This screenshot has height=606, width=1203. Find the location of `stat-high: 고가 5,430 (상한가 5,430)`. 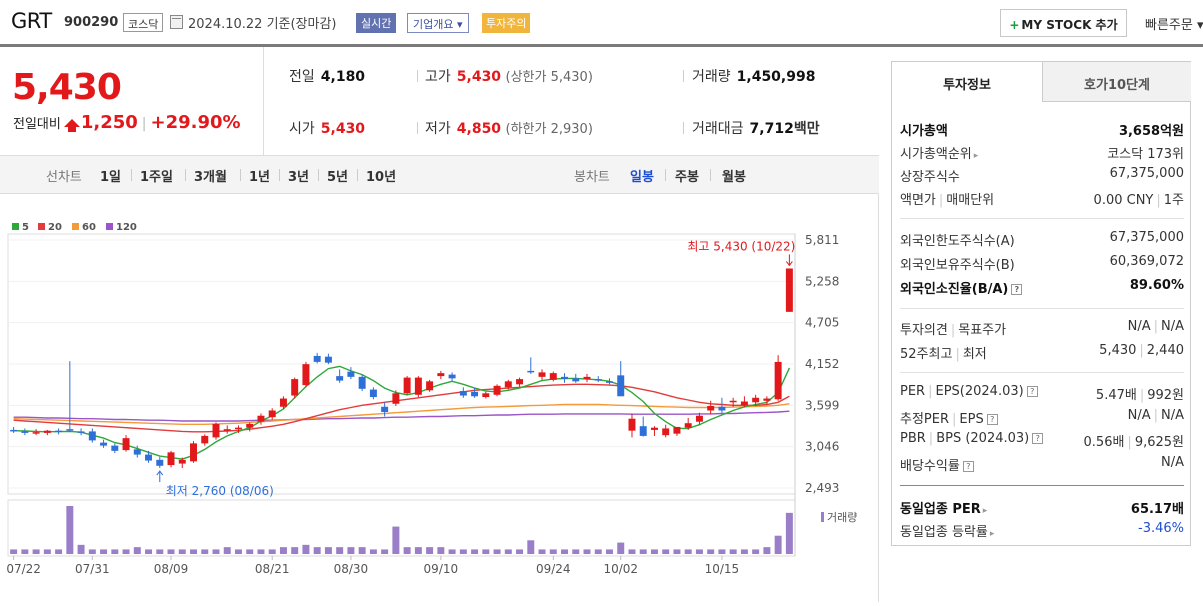

stat-high: 고가 5,430 (상한가 5,430) is located at coordinates (509, 76).